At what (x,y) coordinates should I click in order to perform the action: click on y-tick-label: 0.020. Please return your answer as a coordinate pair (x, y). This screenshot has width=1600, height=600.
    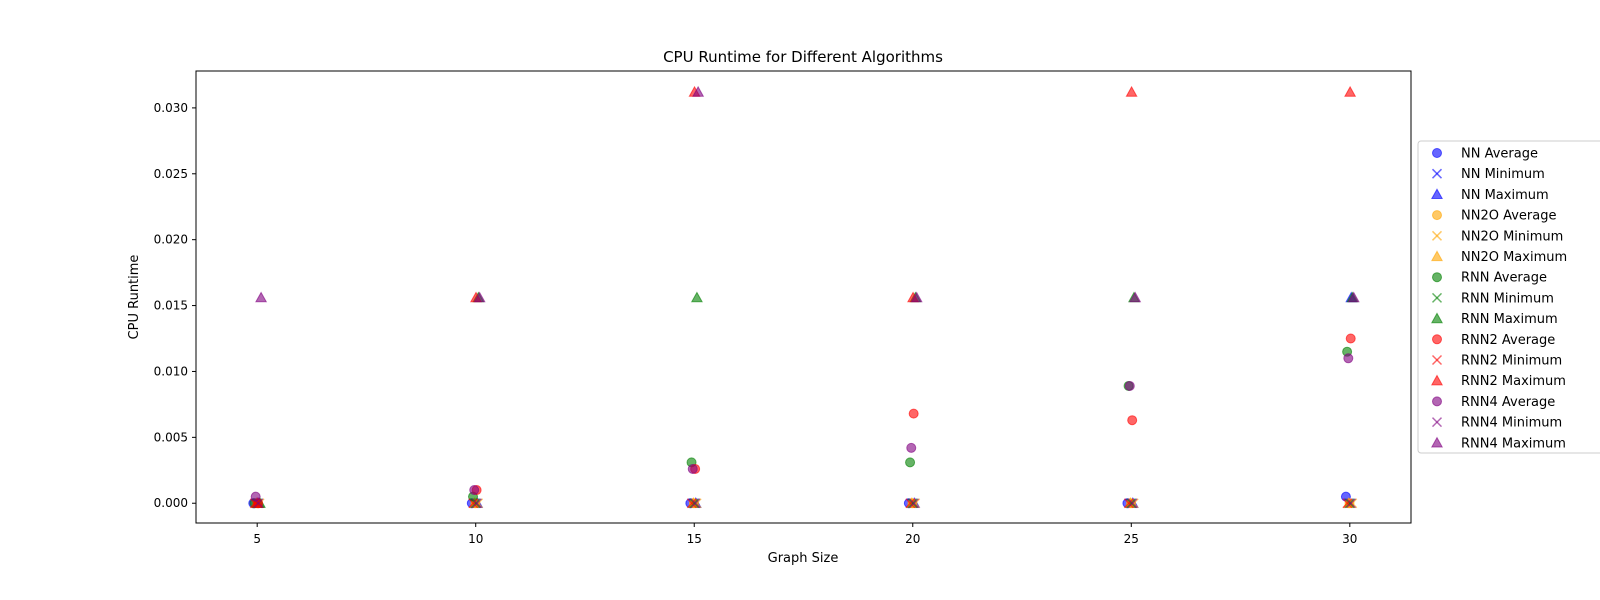
    Looking at the image, I should click on (171, 240).